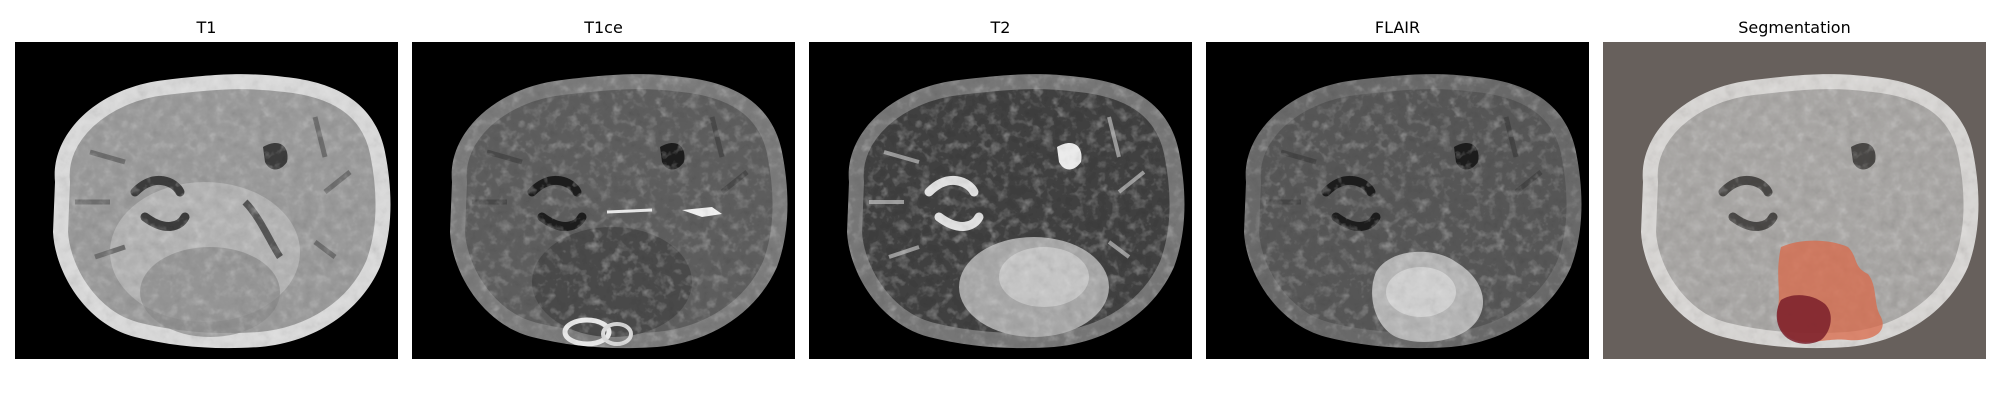 The width and height of the screenshot is (2000, 400). What do you see at coordinates (1000, 27) in the screenshot?
I see `panel-title: T2` at bounding box center [1000, 27].